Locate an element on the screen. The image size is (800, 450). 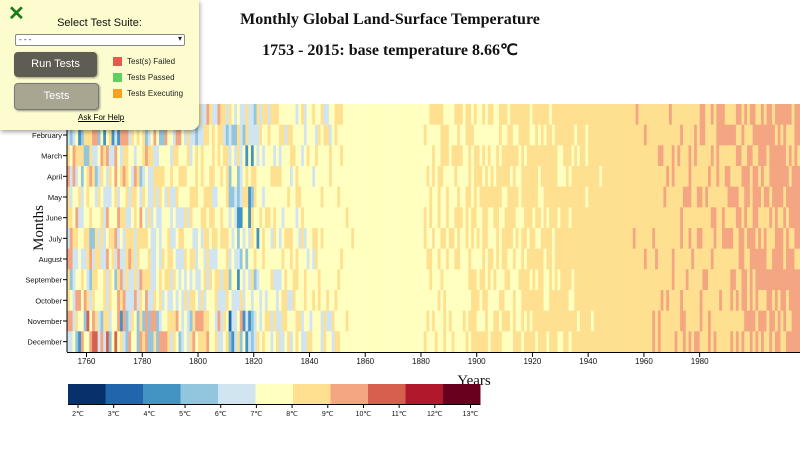
year-label: 1960 is located at coordinates (644, 361).